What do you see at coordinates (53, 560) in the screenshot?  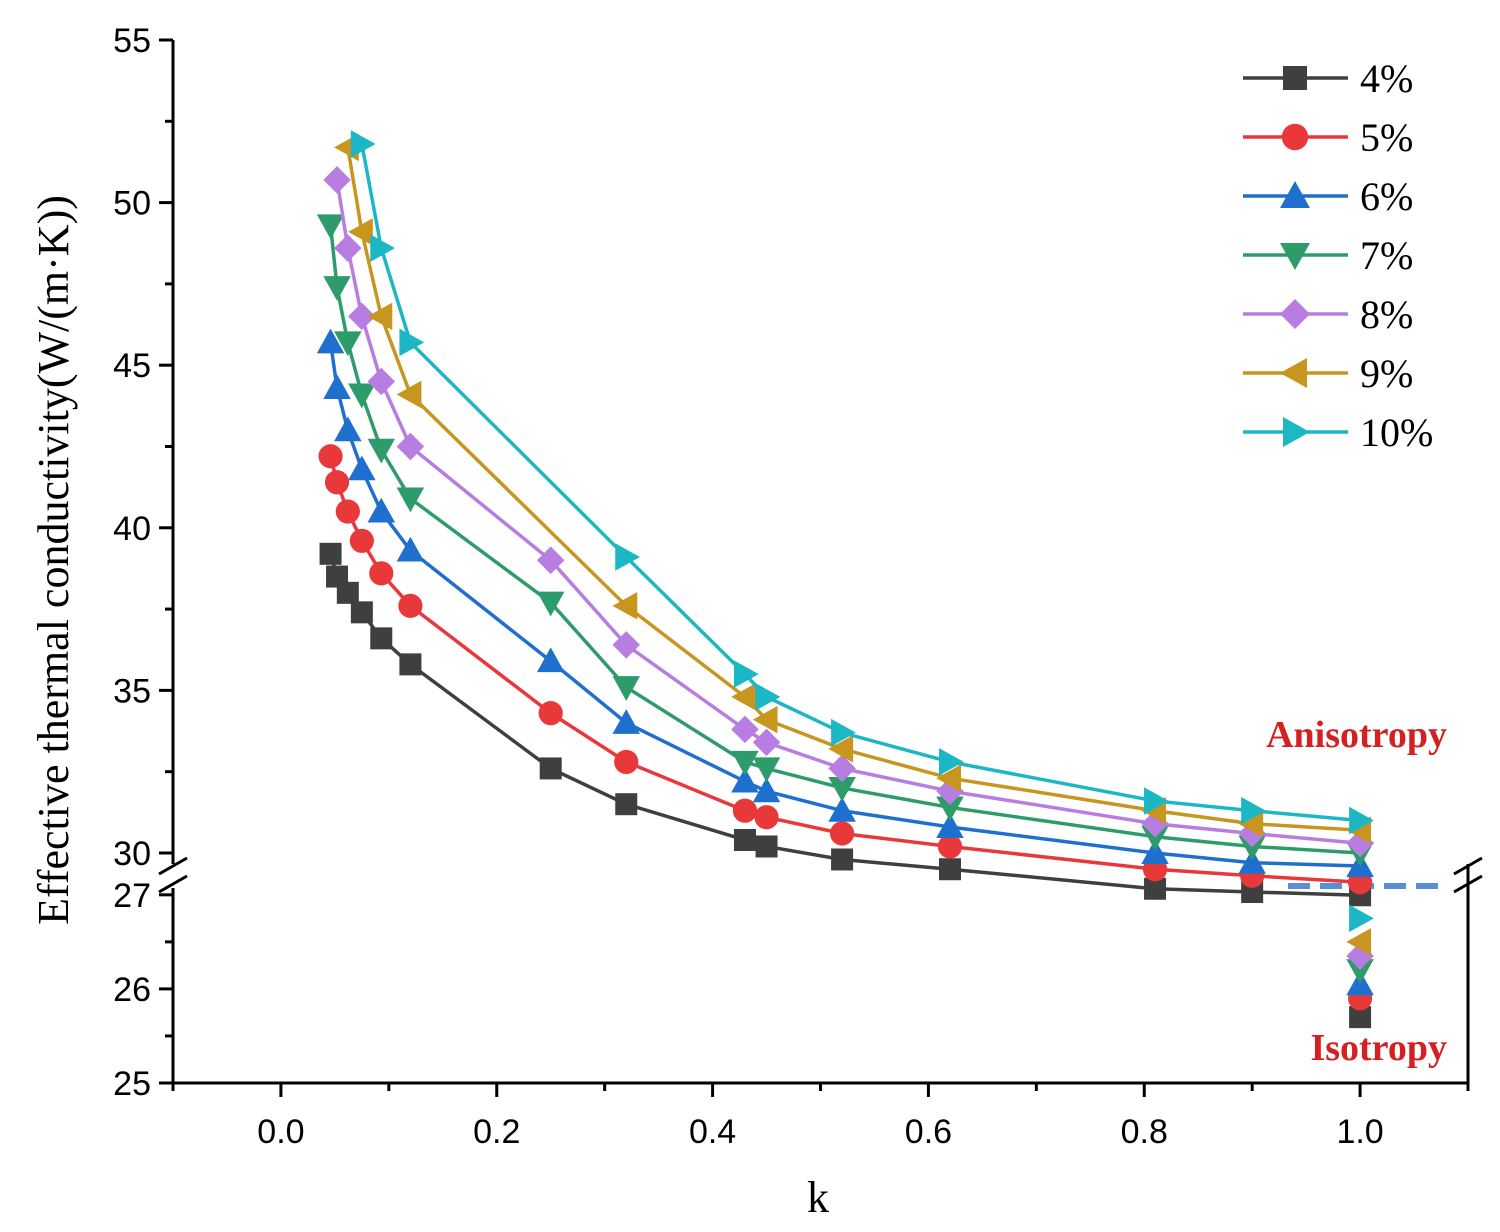 I see `y-axis-title: Effective thermal conductivity(W/(m·K))` at bounding box center [53, 560].